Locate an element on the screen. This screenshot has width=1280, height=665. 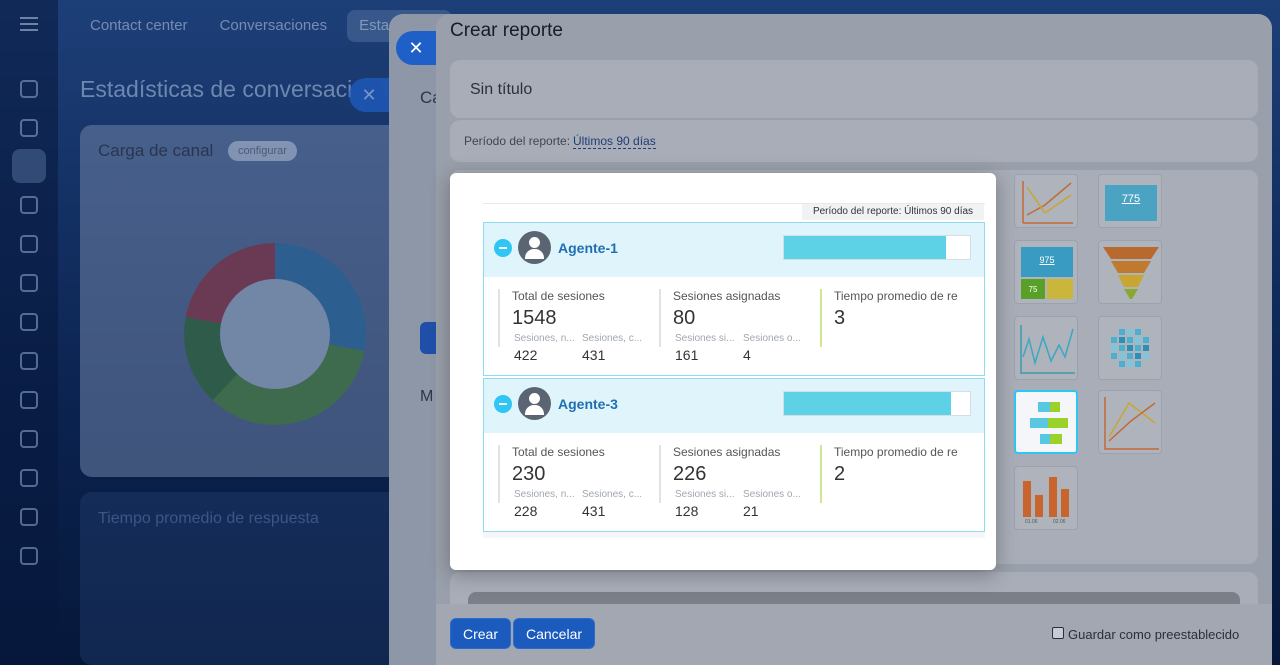
analytics-icon is located at coordinates (29, 244).